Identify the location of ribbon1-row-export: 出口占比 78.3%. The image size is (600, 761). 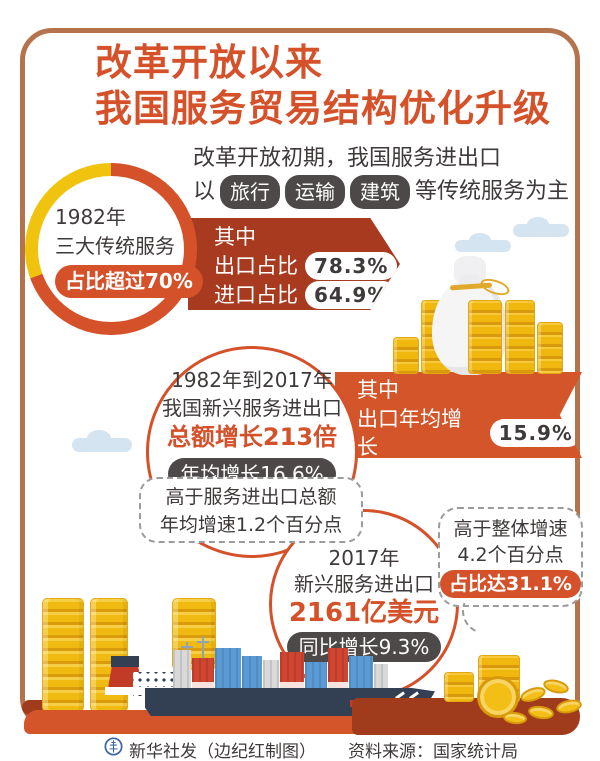
(307, 266).